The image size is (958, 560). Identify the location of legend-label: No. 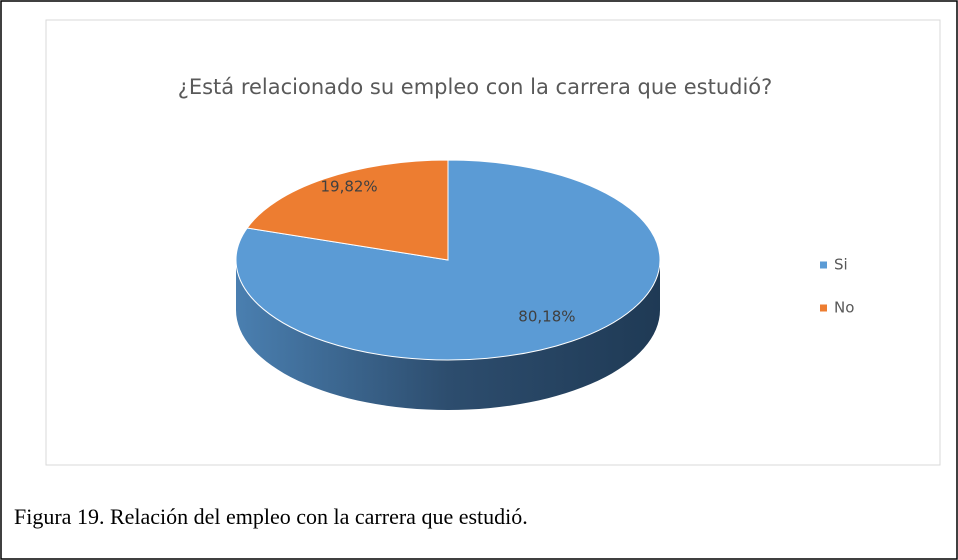
(844, 308).